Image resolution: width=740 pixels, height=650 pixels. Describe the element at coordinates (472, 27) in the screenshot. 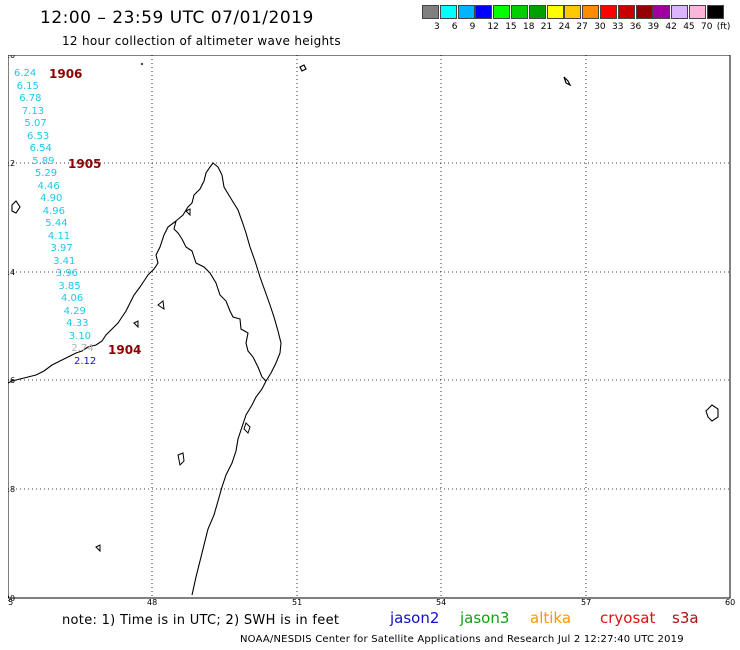

I see `legend-level-label: 9` at that location.